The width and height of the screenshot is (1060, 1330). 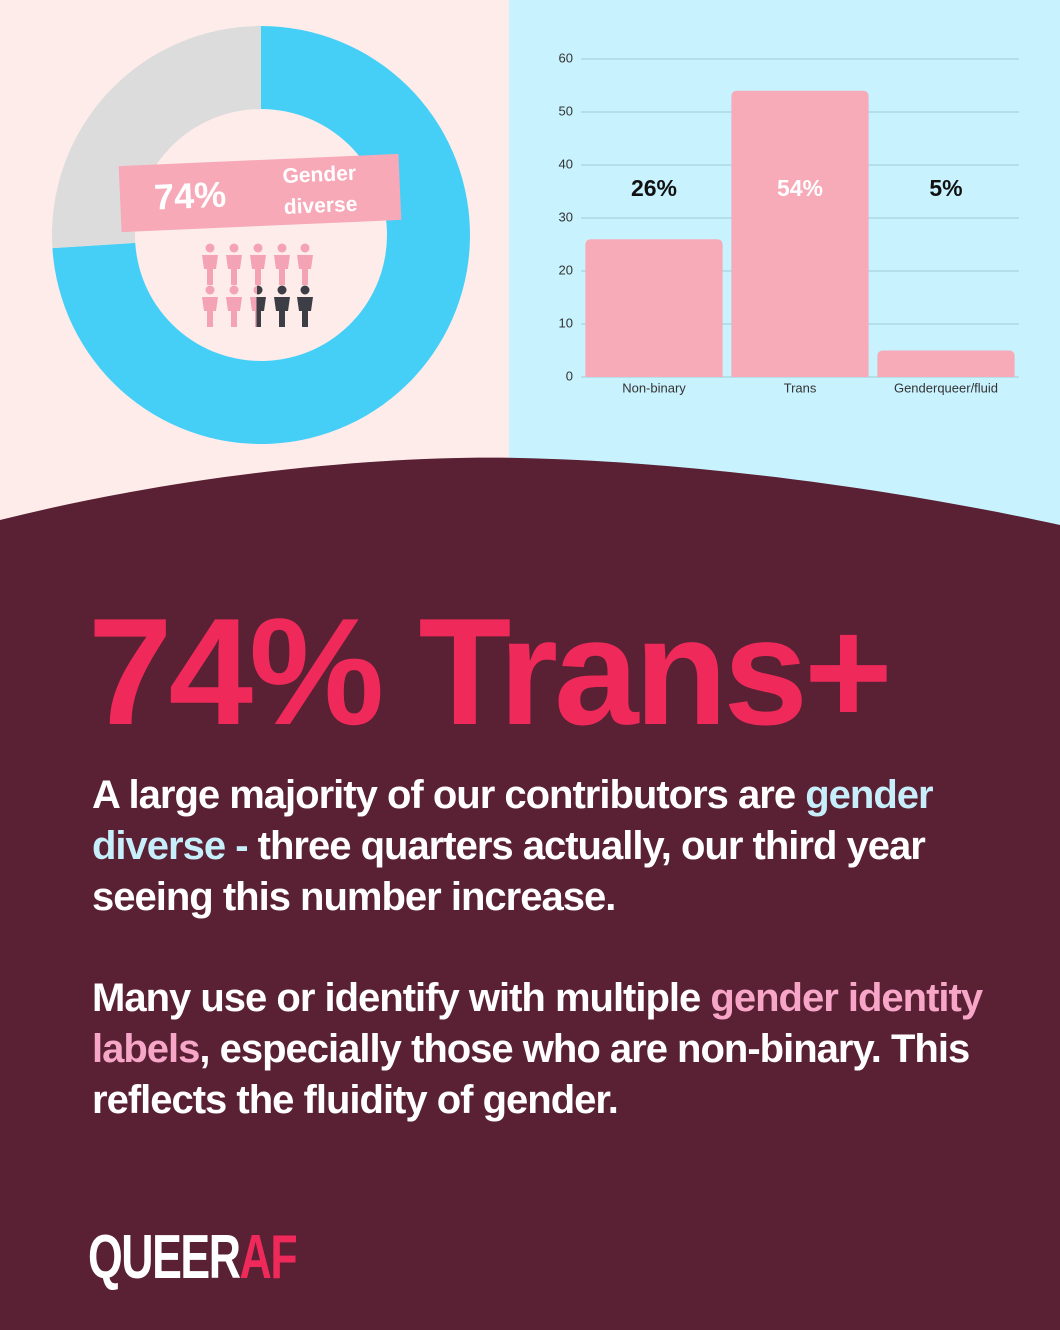 I want to click on text: Many use or identify with multiple, so click(x=401, y=998).